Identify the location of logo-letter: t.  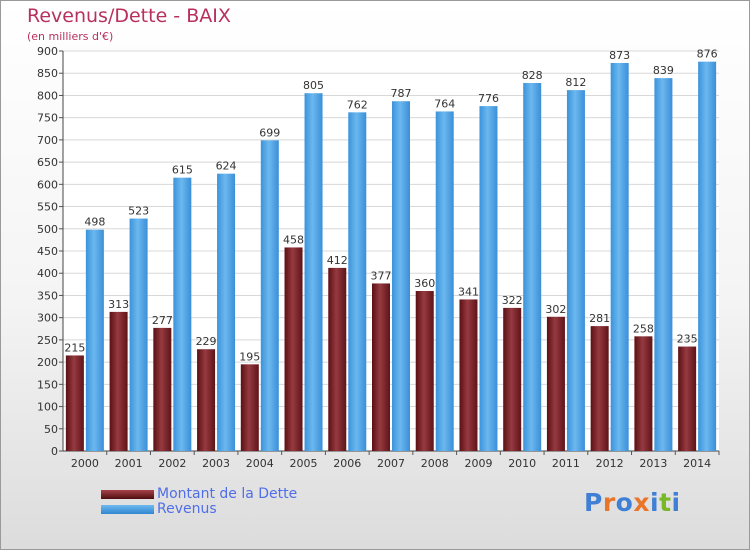
(665, 502).